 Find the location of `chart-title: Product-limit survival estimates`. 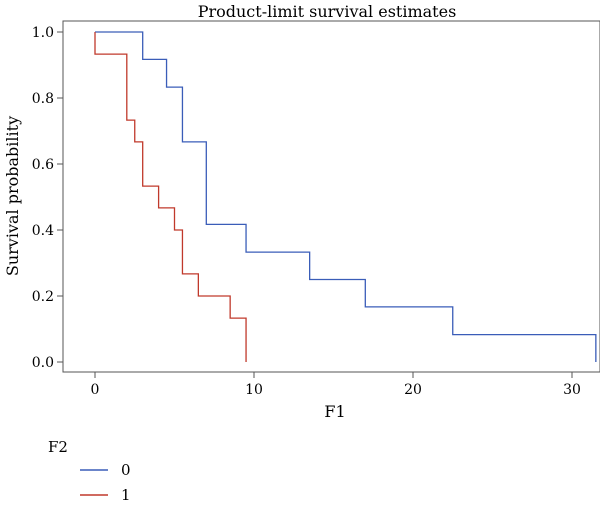

chart-title: Product-limit survival estimates is located at coordinates (327, 11).